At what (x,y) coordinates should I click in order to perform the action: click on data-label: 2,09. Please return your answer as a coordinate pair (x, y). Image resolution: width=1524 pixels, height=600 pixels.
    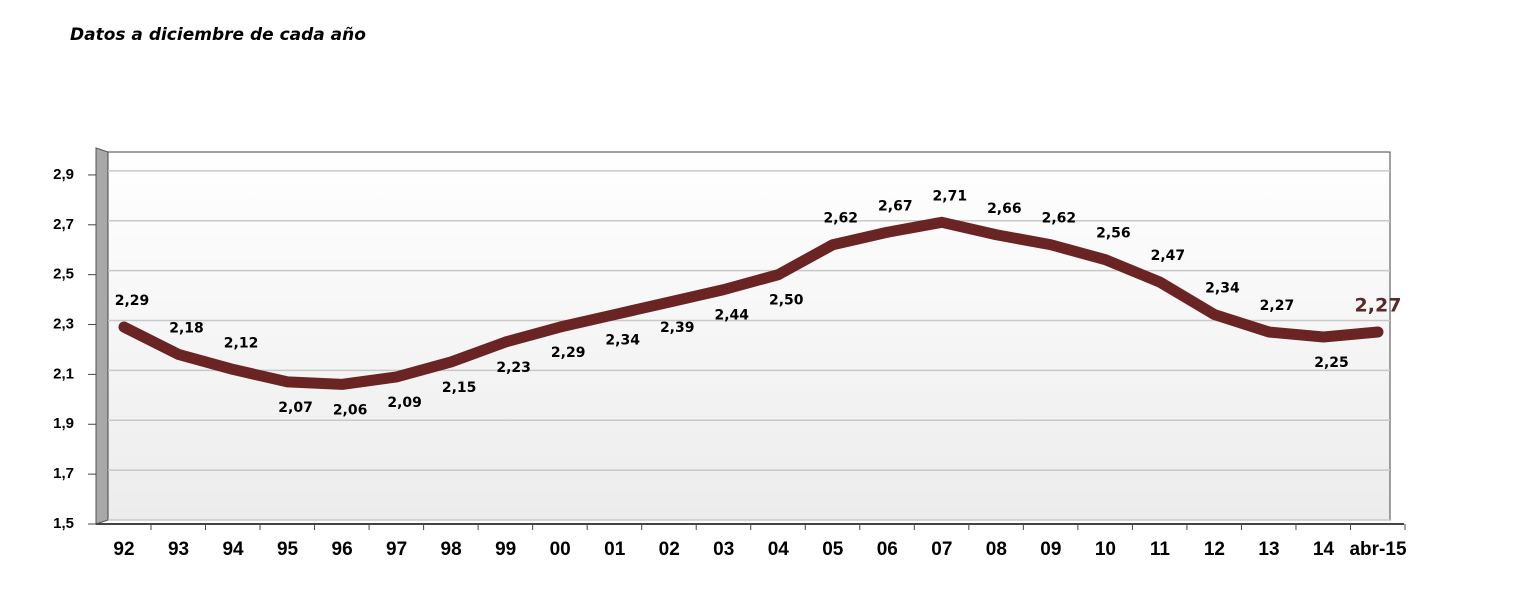
    Looking at the image, I should click on (404, 403).